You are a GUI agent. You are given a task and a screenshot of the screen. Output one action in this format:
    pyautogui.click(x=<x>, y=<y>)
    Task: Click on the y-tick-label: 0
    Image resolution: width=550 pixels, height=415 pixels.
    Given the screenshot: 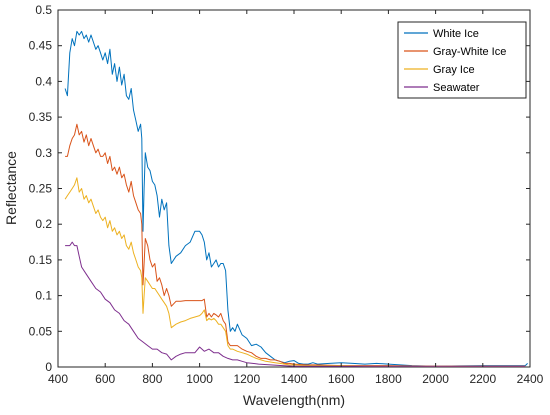 What is the action you would take?
    pyautogui.click(x=48, y=367)
    